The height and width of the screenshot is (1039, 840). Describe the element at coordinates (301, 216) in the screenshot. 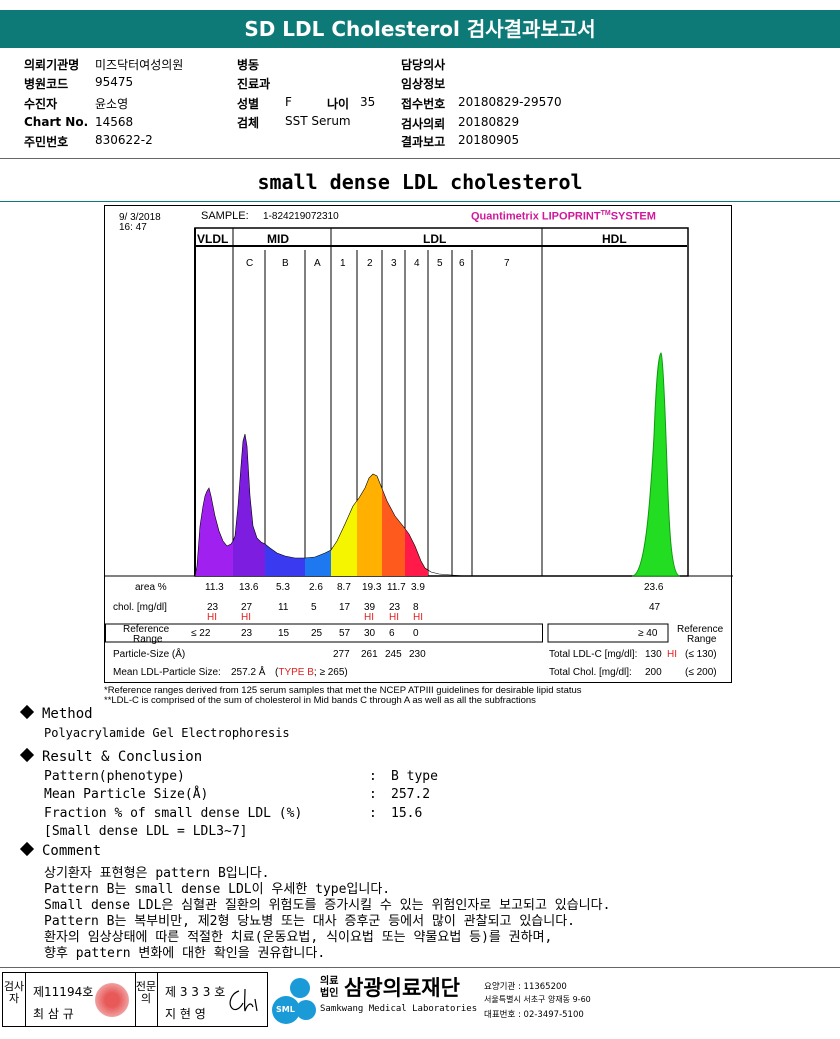

I see `sample-id: 1-824219072310` at that location.